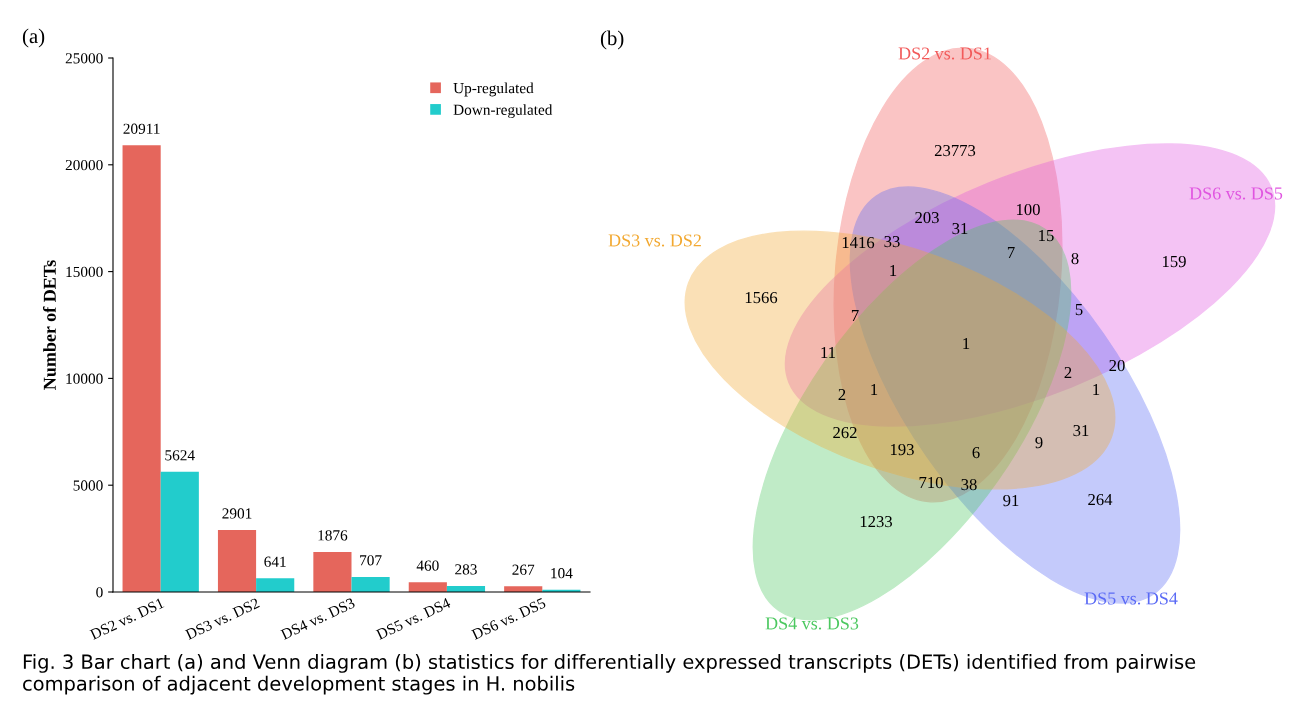 The width and height of the screenshot is (1292, 716). What do you see at coordinates (1046, 236) in the screenshot?
I see `text: 15` at bounding box center [1046, 236].